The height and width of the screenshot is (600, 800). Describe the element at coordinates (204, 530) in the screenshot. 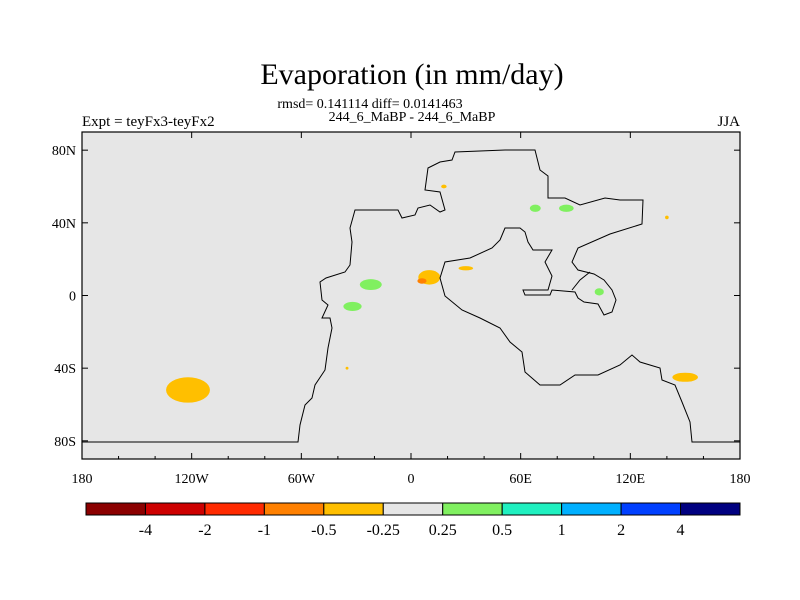

I see `colorbar-label-1: -2` at that location.